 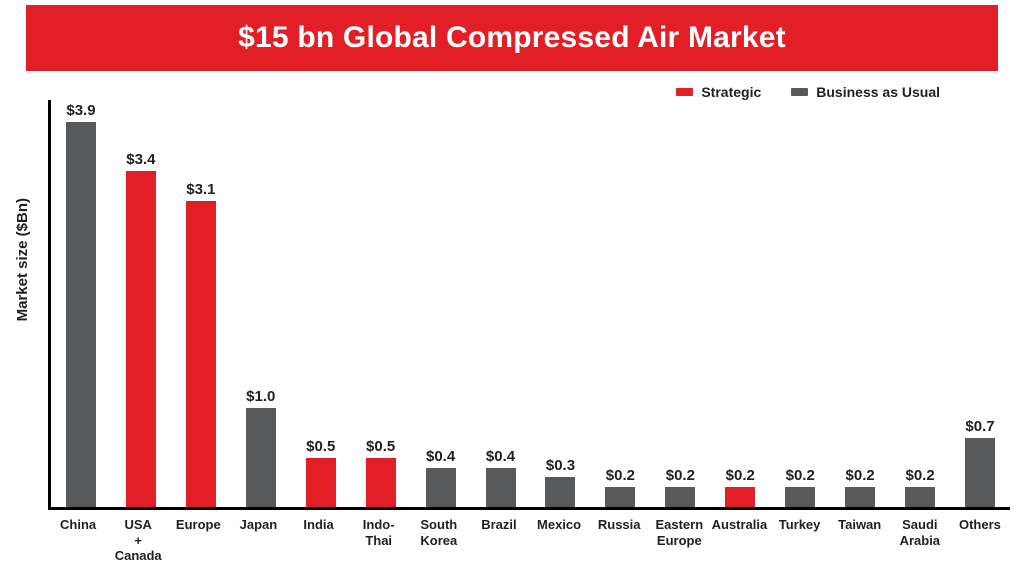 What do you see at coordinates (499, 524) in the screenshot?
I see `x-axis-category-label: Brazil` at bounding box center [499, 524].